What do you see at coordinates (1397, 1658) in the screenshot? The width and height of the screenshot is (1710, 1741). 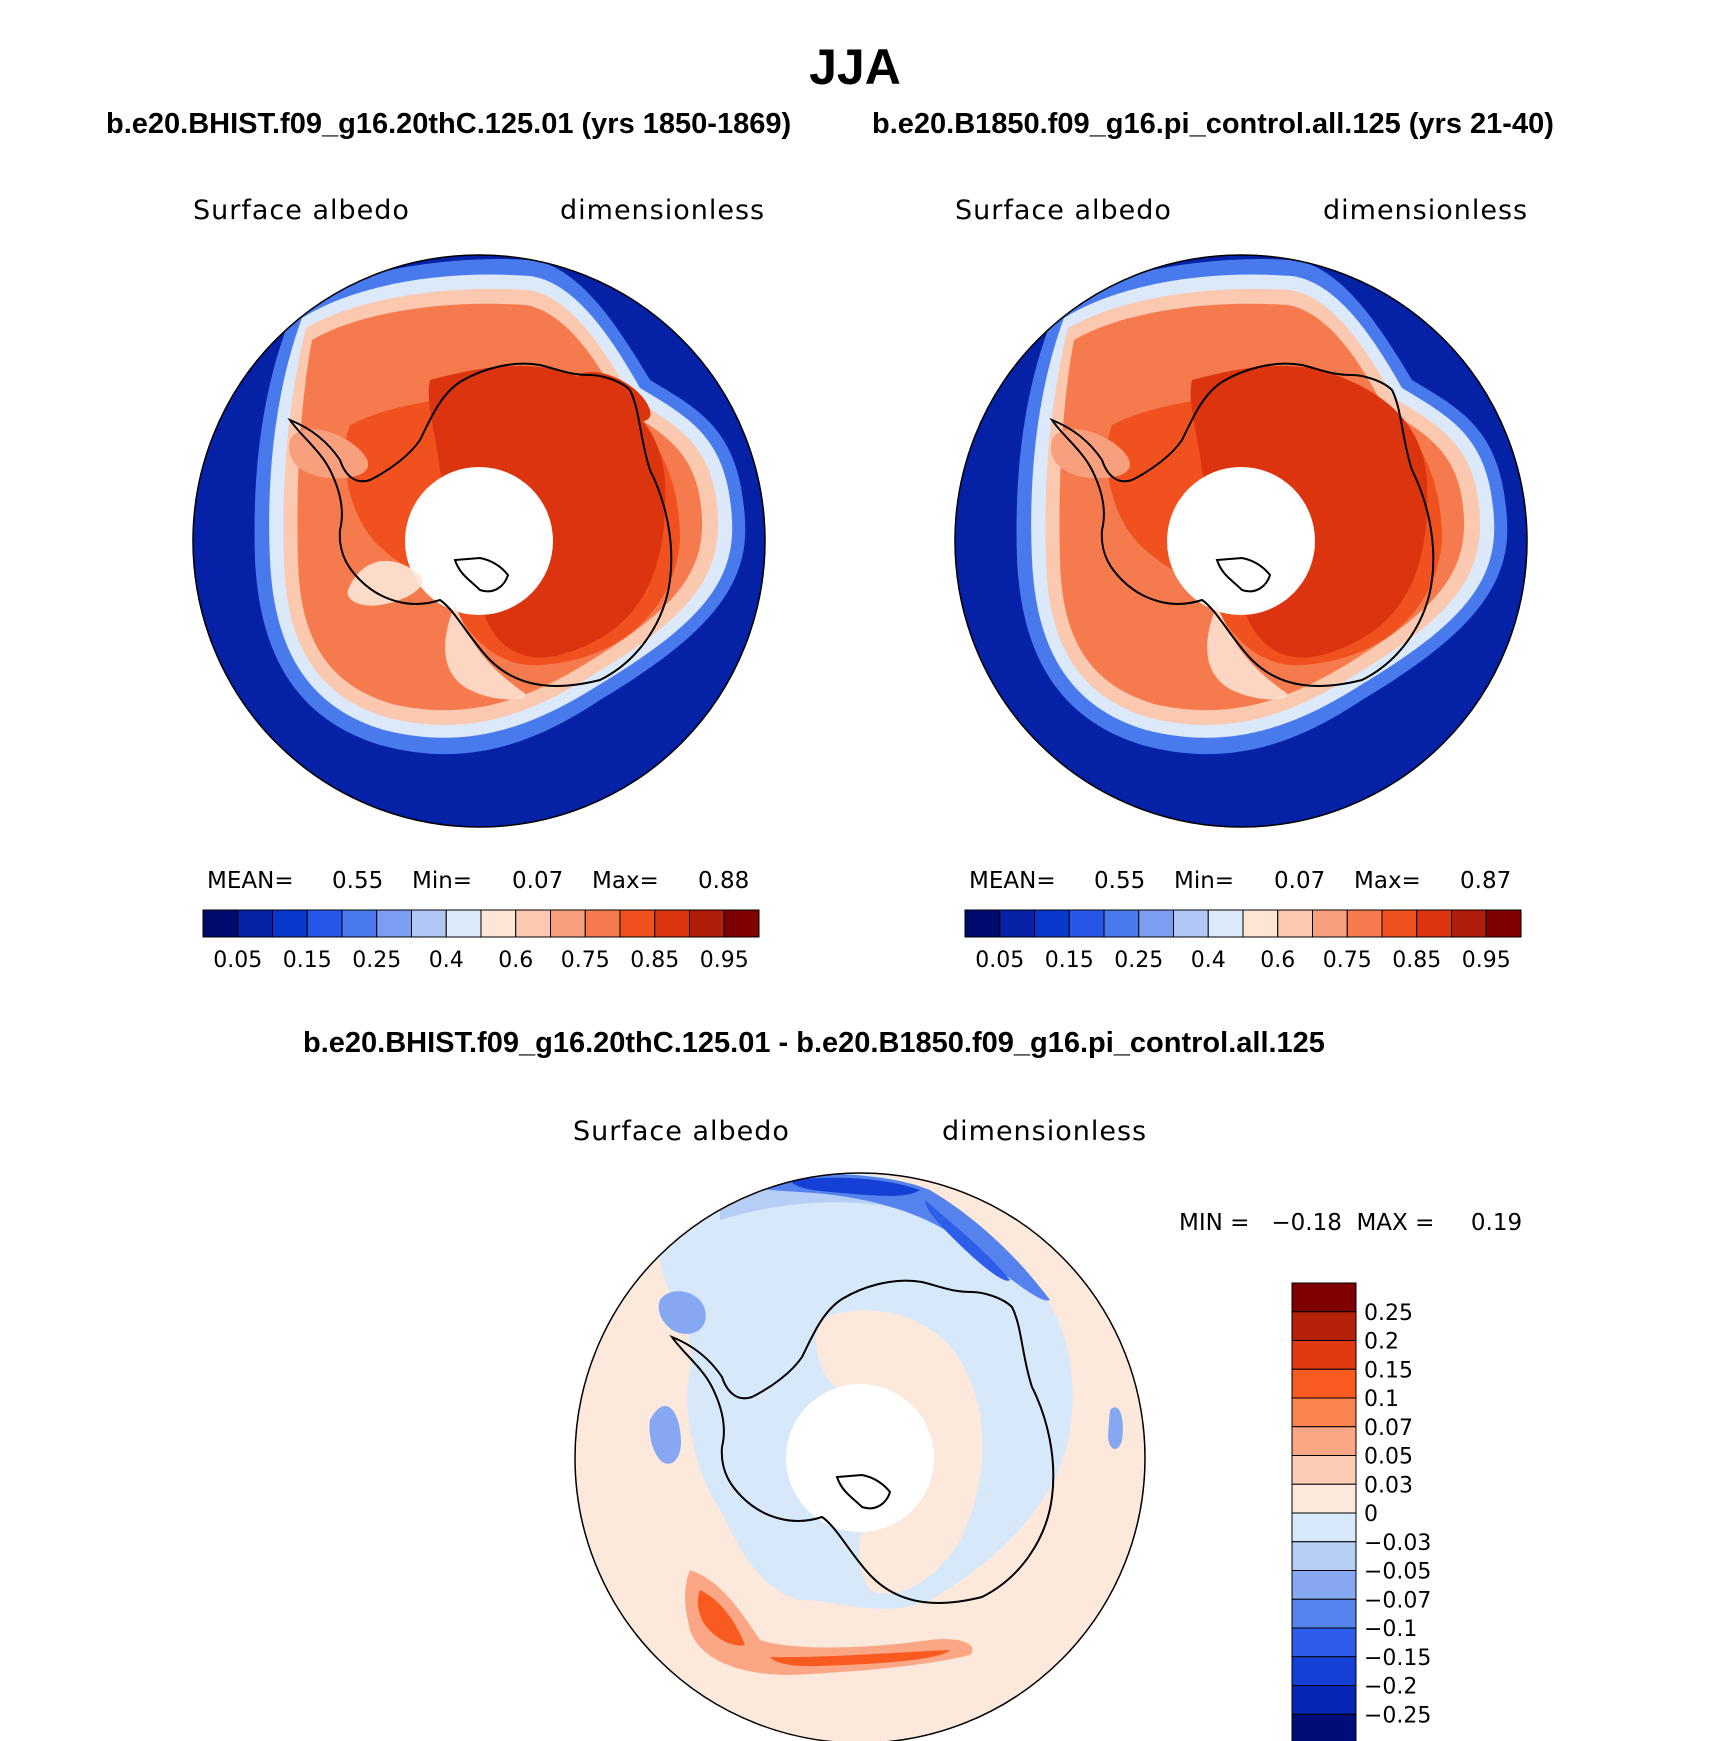 I see `difference-colorbar-tick-label: −0.15` at bounding box center [1397, 1658].